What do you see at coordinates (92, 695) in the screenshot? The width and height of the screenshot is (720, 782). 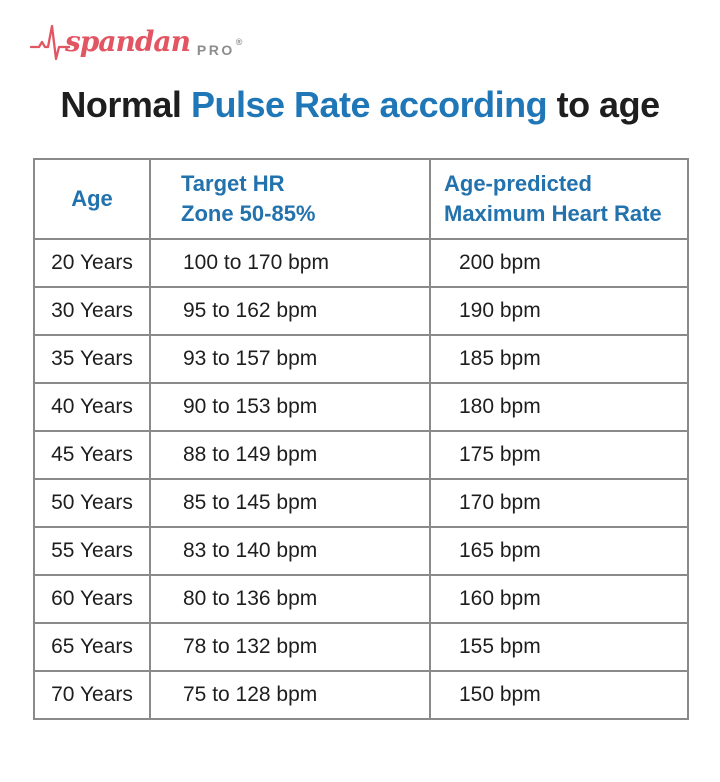 I see `age-cell: 70 Years` at bounding box center [92, 695].